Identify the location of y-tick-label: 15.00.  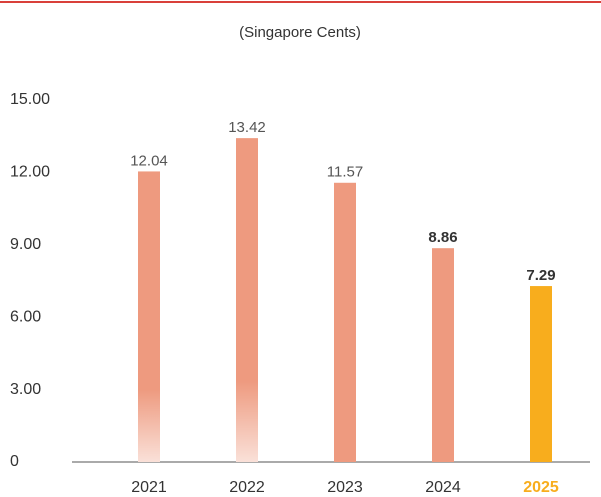
(30, 99).